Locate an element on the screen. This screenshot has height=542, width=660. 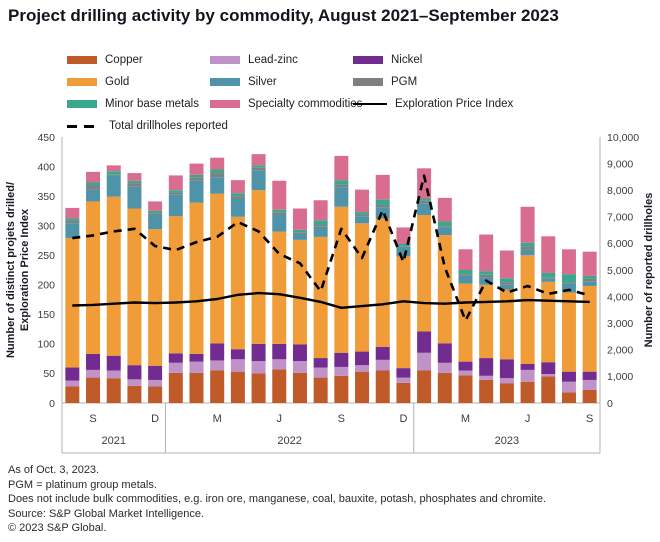
svg-text: 350 is located at coordinates (46, 197).